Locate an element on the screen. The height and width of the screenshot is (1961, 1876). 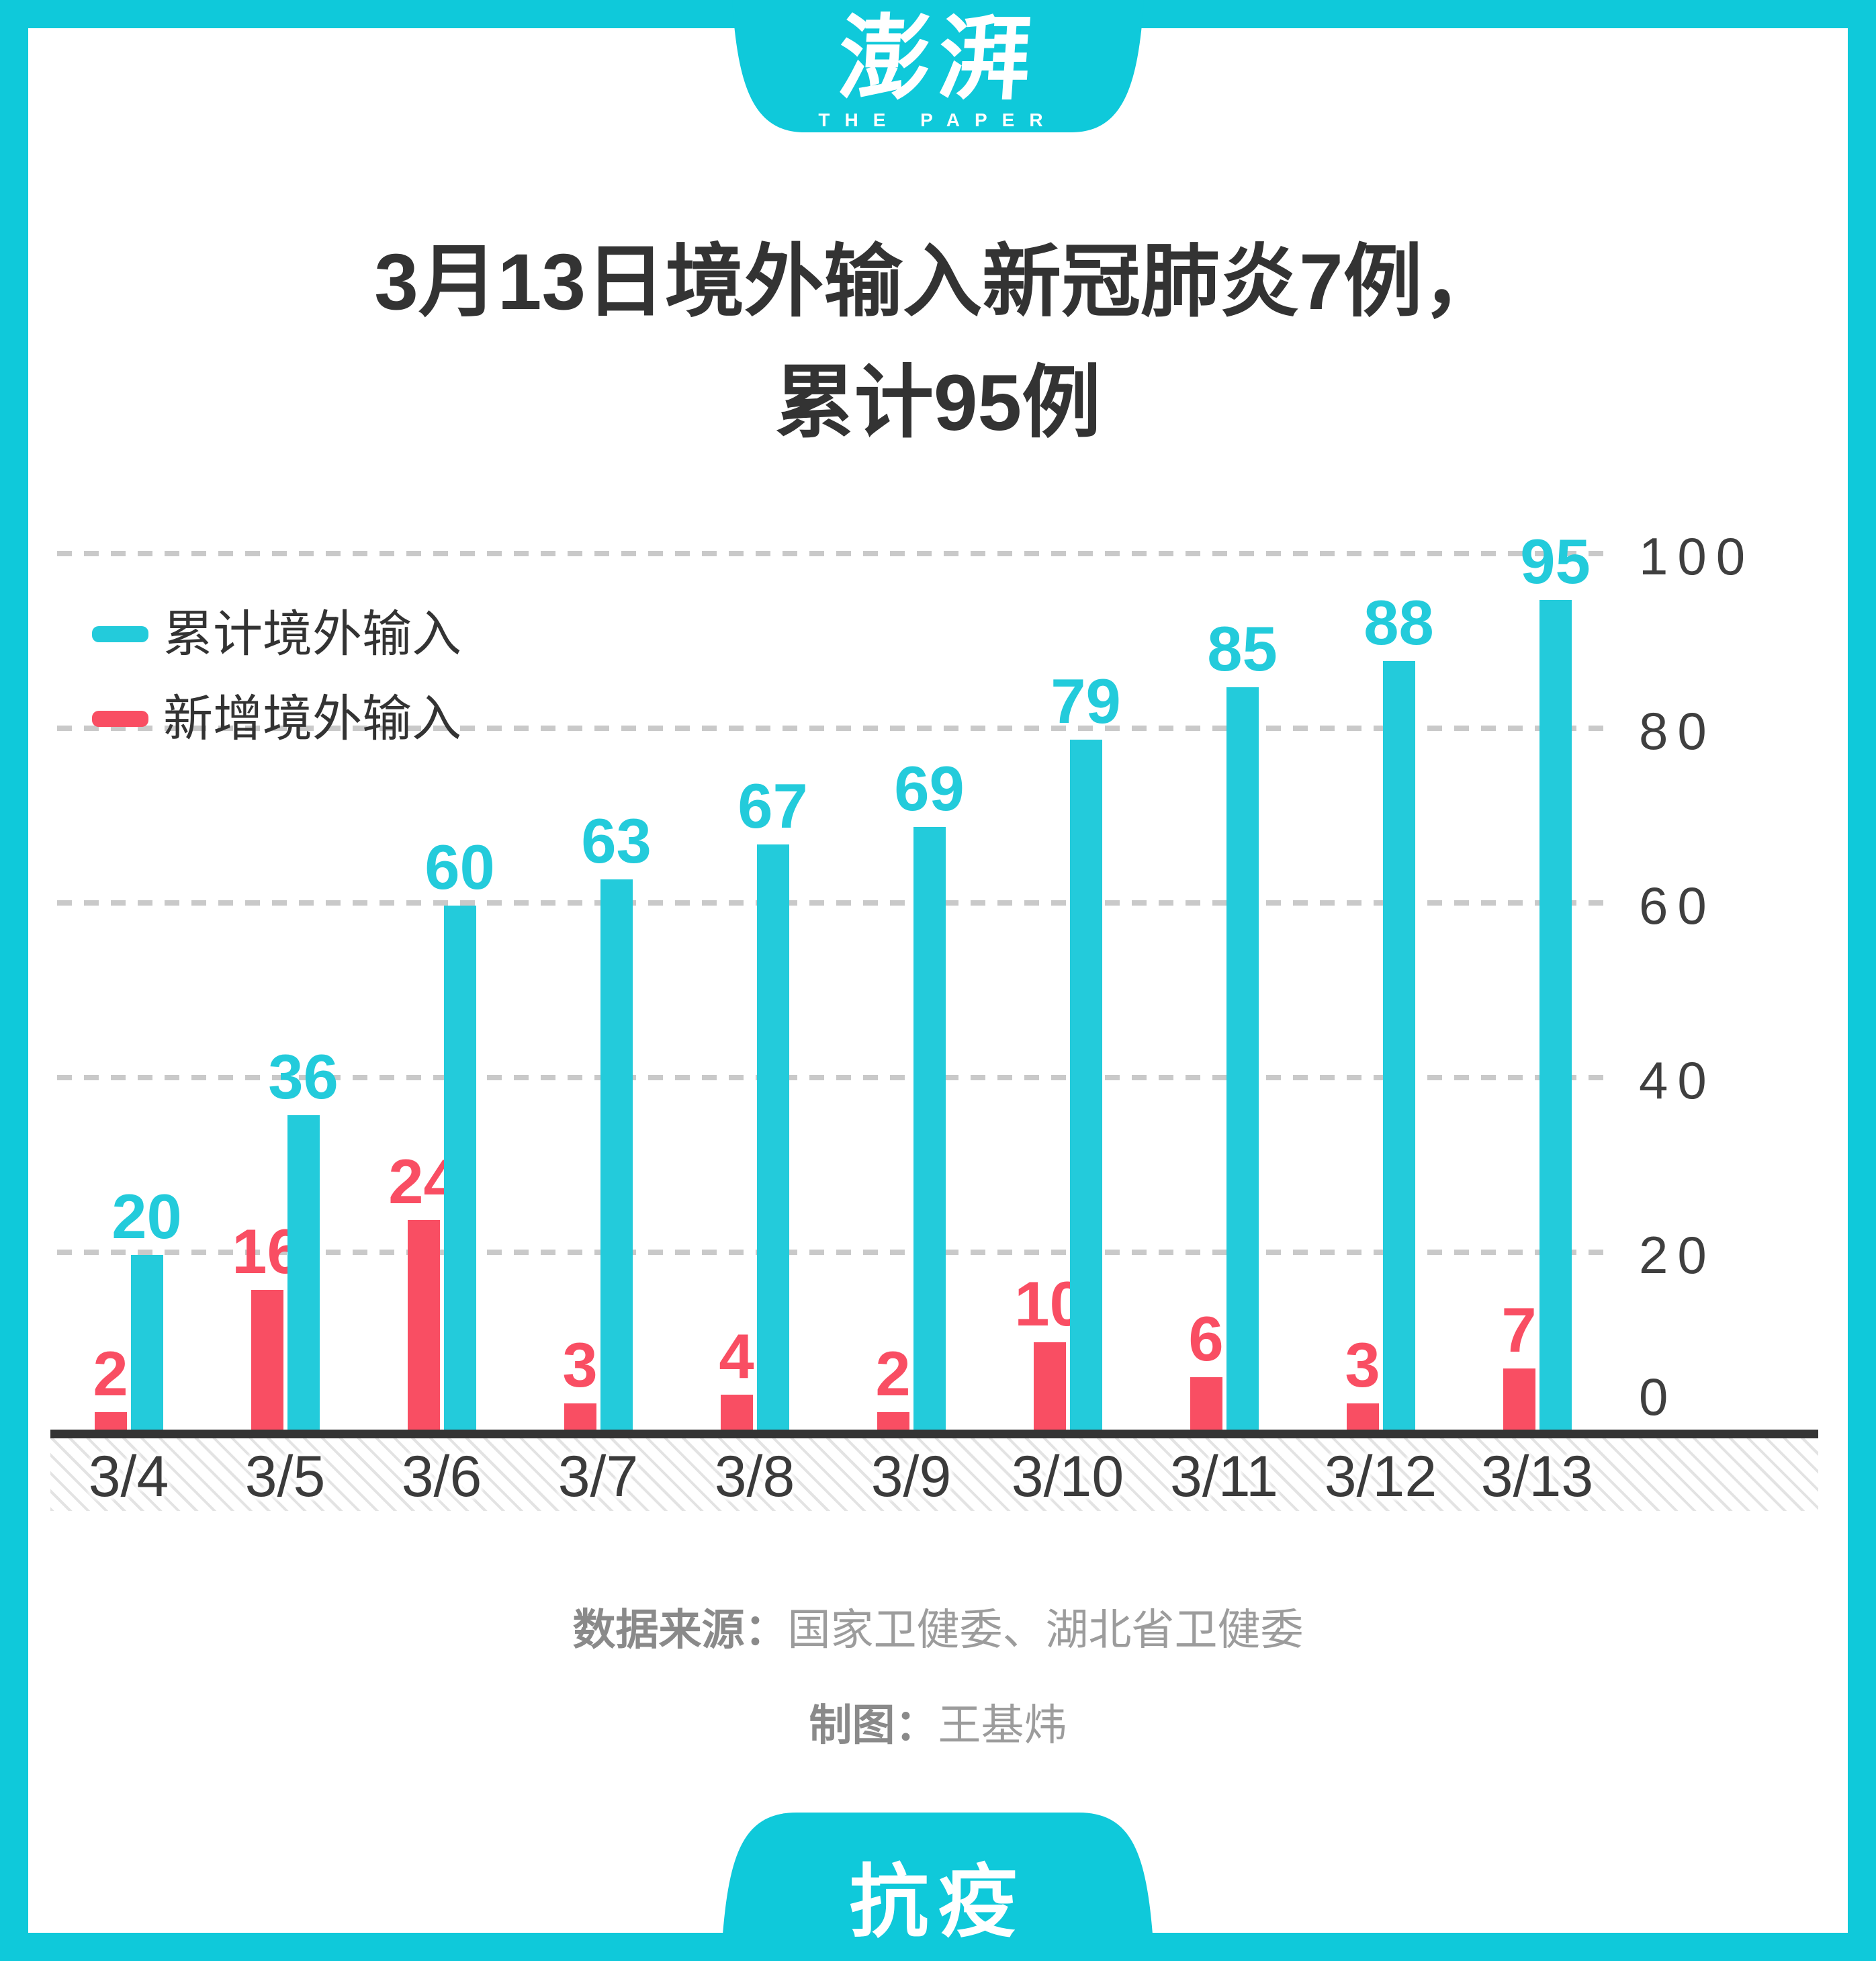
bar-group-3/5: 16 36 is located at coordinates (285, 993).